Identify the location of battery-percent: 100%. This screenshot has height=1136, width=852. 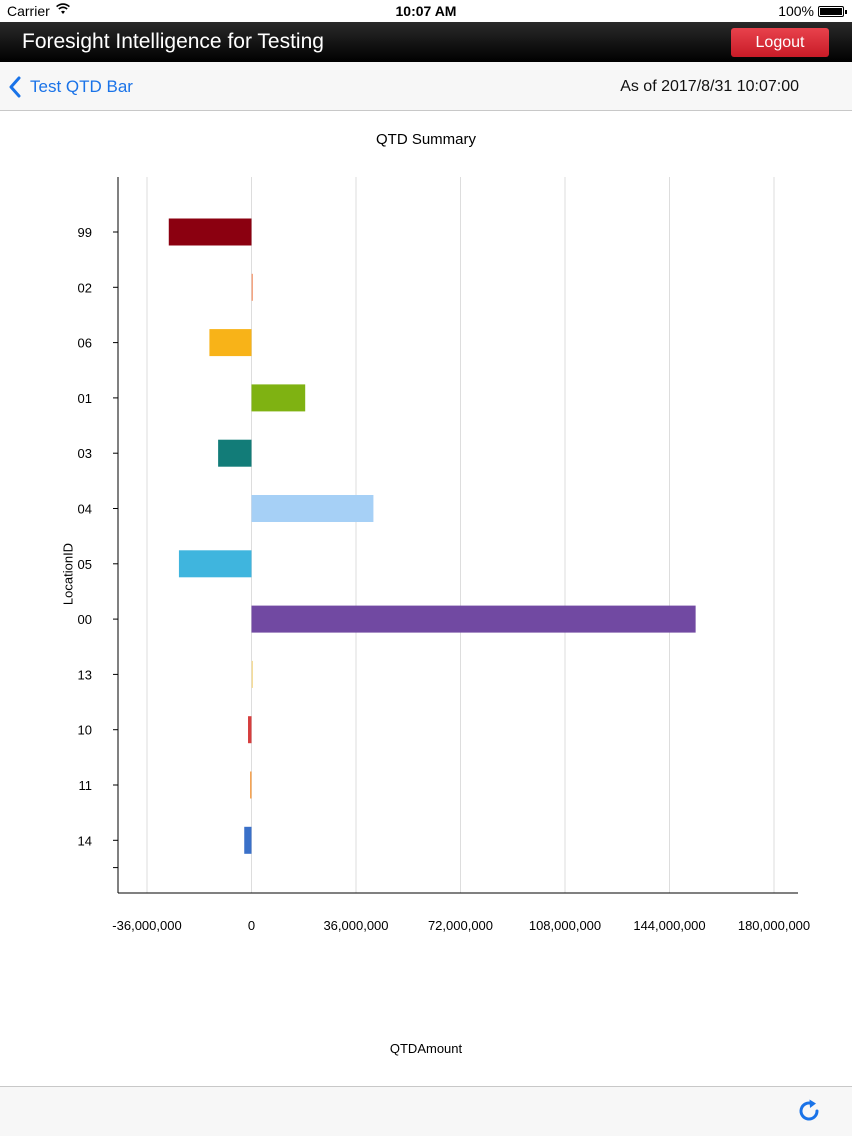
(796, 11).